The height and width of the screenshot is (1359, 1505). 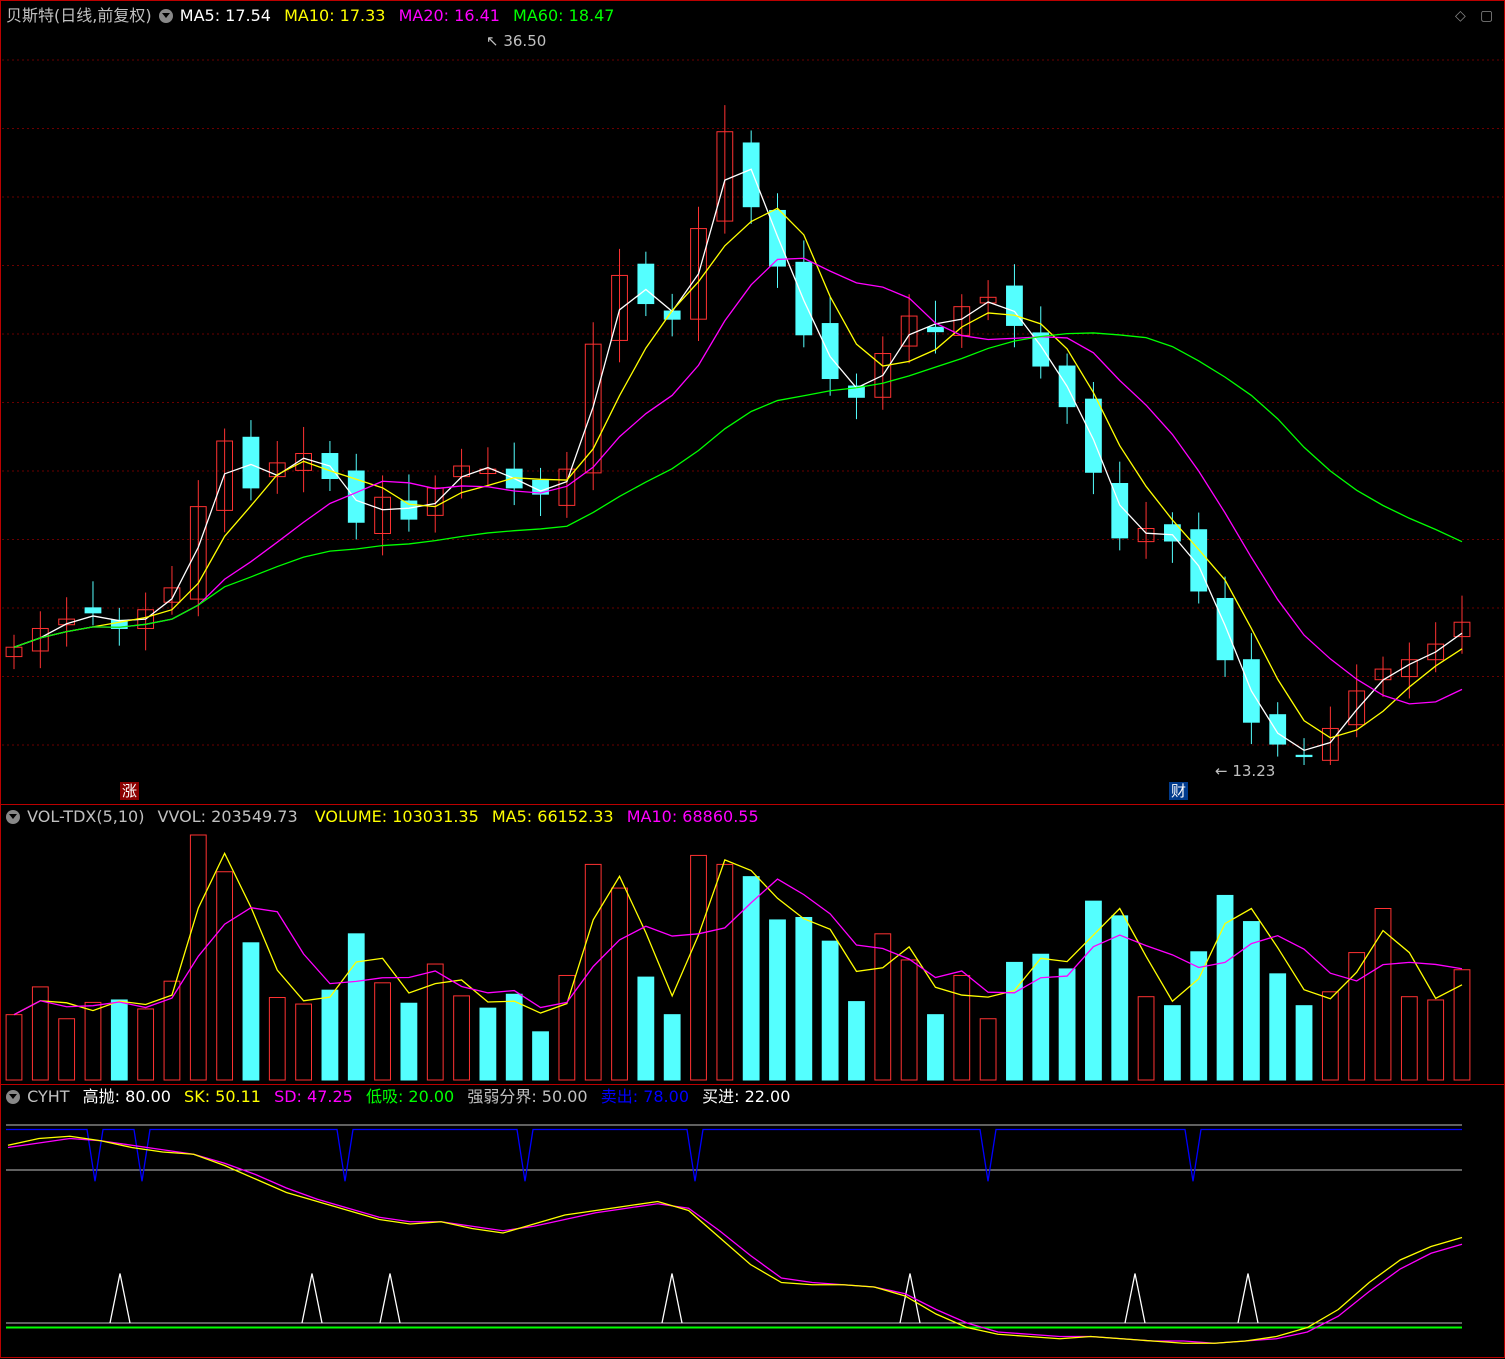 I want to click on sk-label: SK: 50.11, so click(x=222, y=1096).